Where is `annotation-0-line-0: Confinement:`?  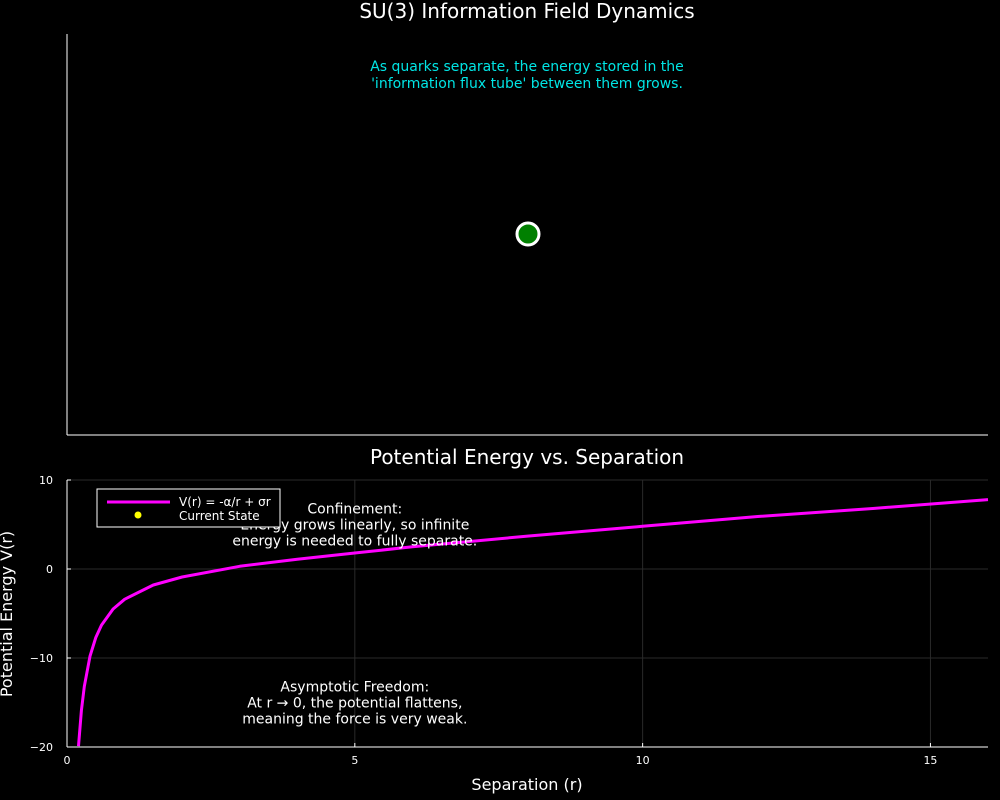 annotation-0-line-0: Confinement: is located at coordinates (354, 510).